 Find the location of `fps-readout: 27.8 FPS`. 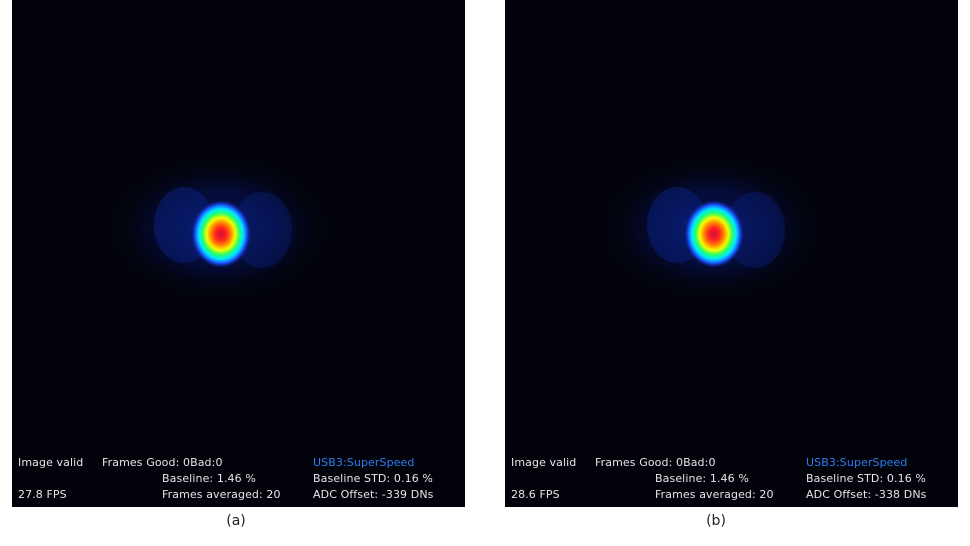

fps-readout: 27.8 FPS is located at coordinates (42, 494).